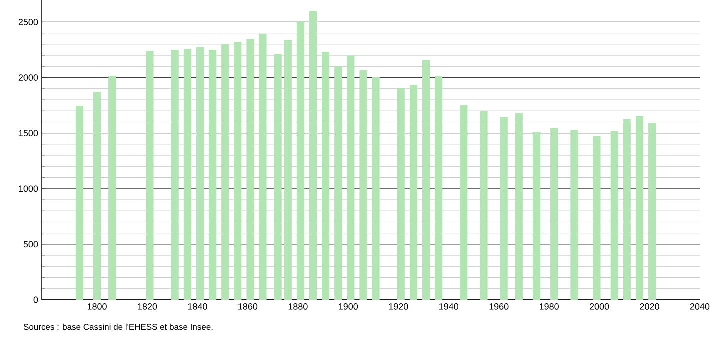 This screenshot has width=710, height=340. What do you see at coordinates (398, 307) in the screenshot?
I see `x-tick-label: 1920` at bounding box center [398, 307].